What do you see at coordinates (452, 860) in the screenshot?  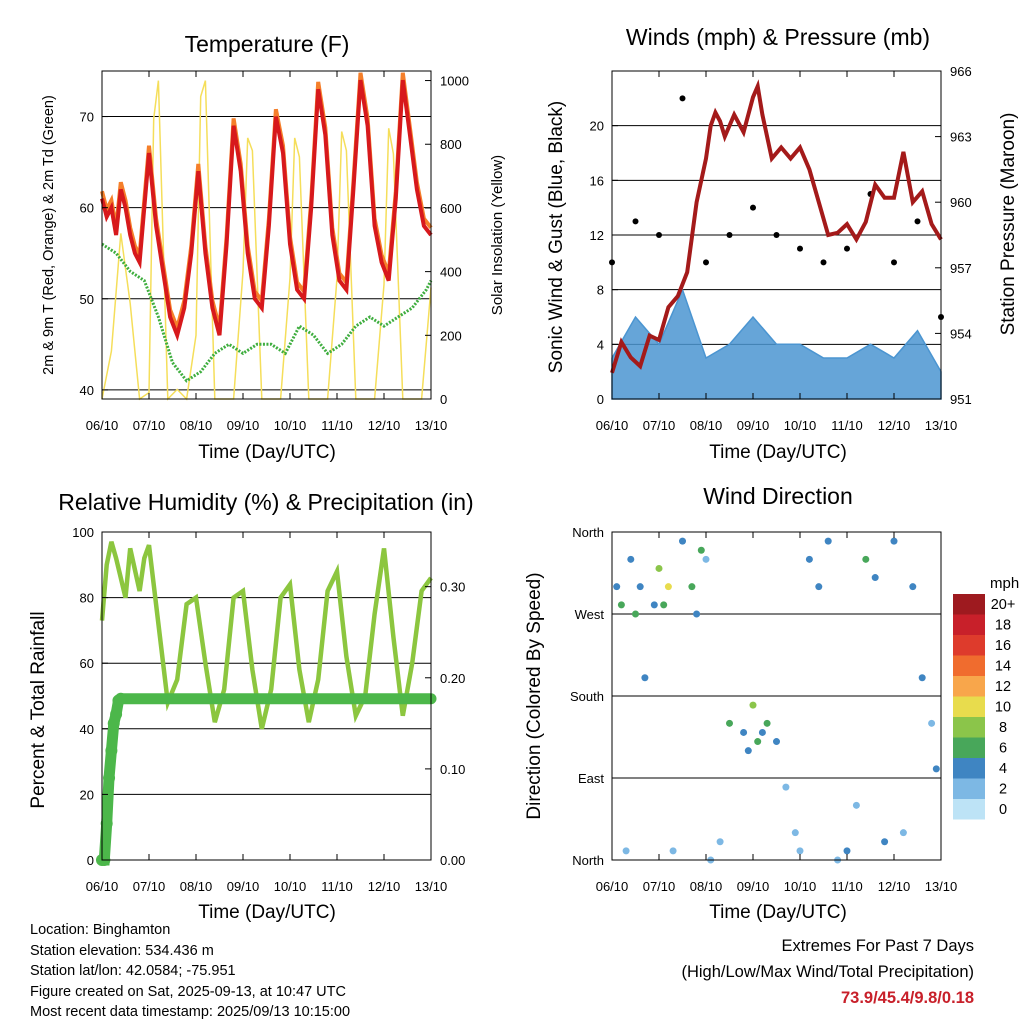 I see `y2-tick-label: 0.00` at bounding box center [452, 860].